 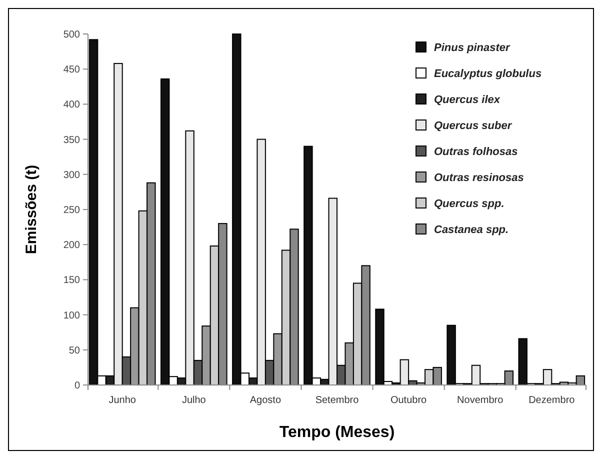 What do you see at coordinates (71, 175) in the screenshot?
I see `y-tick-label: 300` at bounding box center [71, 175].